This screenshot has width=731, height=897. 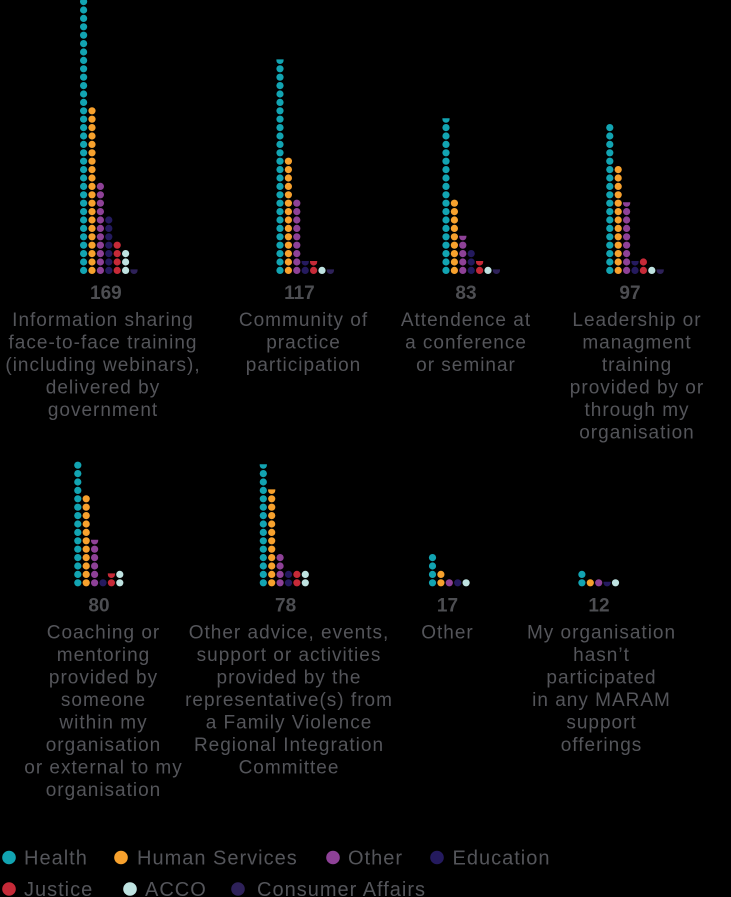 I want to click on svg-text: 97, so click(x=629, y=293).